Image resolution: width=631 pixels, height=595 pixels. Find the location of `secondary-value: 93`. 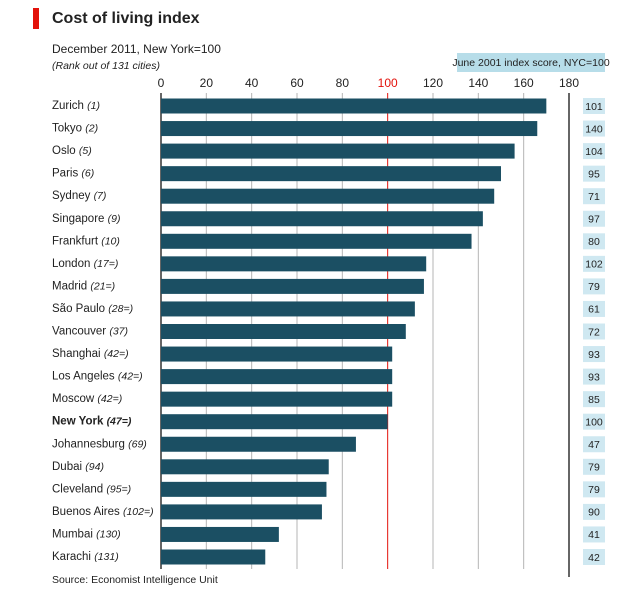

secondary-value: 93 is located at coordinates (594, 355).